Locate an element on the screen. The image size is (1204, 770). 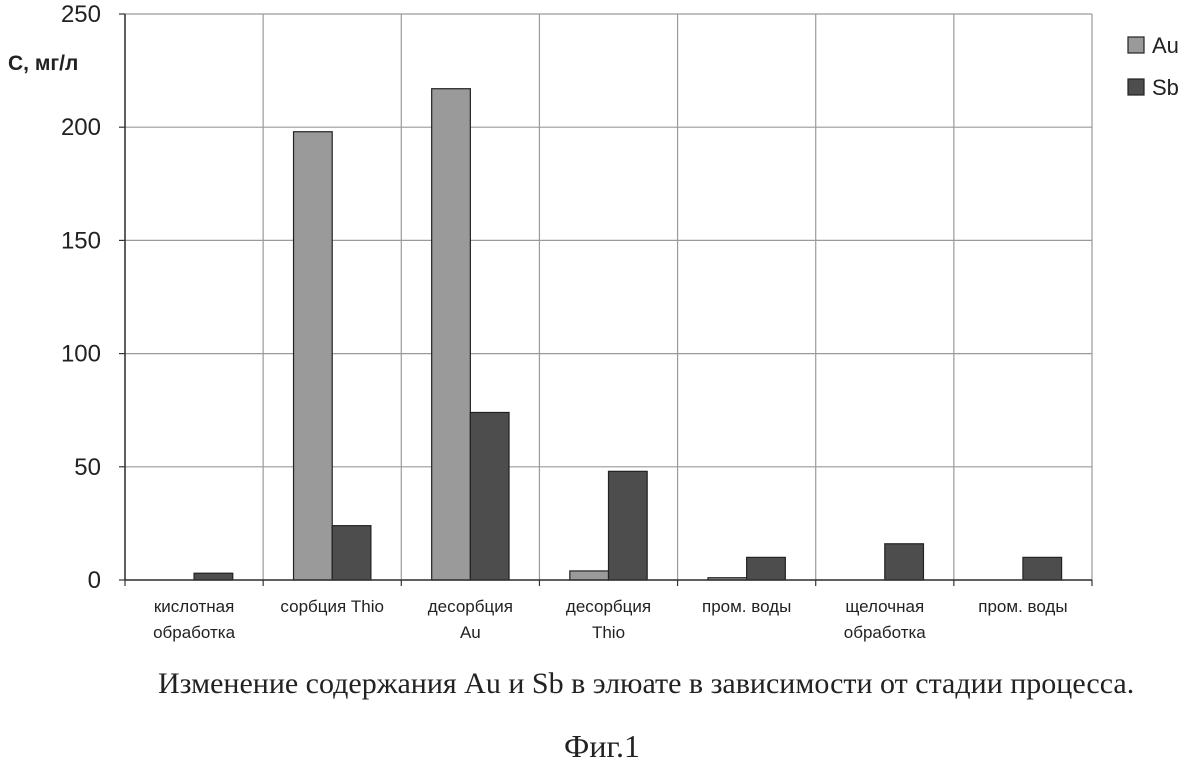
x-category-label: сорбция Thio is located at coordinates (332, 606).